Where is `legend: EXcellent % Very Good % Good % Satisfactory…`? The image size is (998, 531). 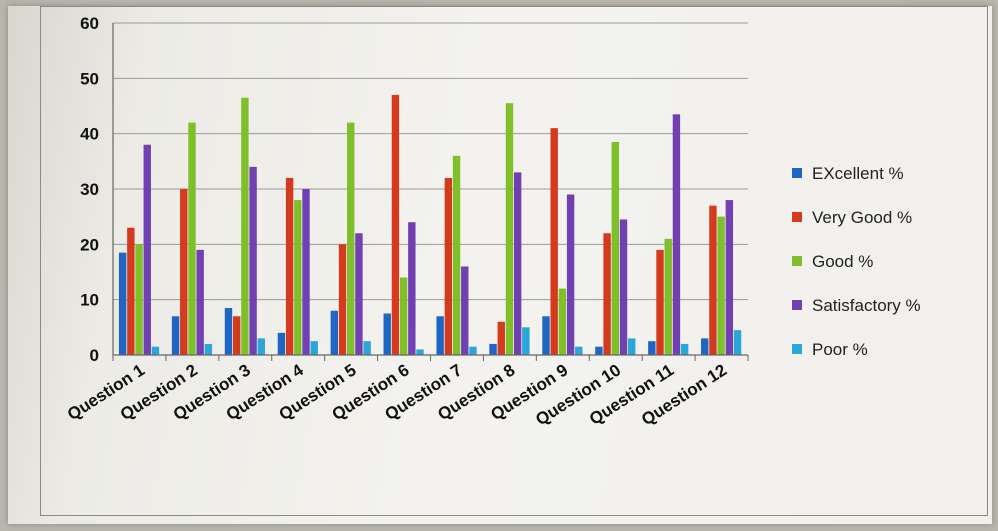
legend: EXcellent % Very Good % Good % Satisfactory… is located at coordinates (856, 261).